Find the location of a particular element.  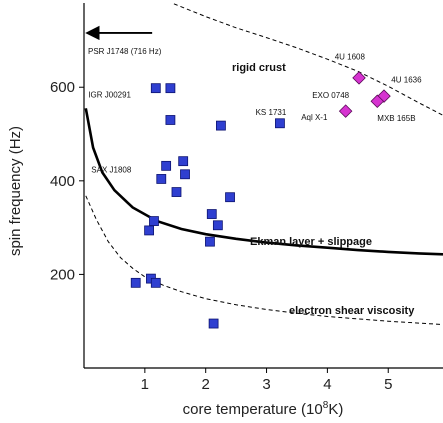

y-tick-label: 600 is located at coordinates (62, 87).